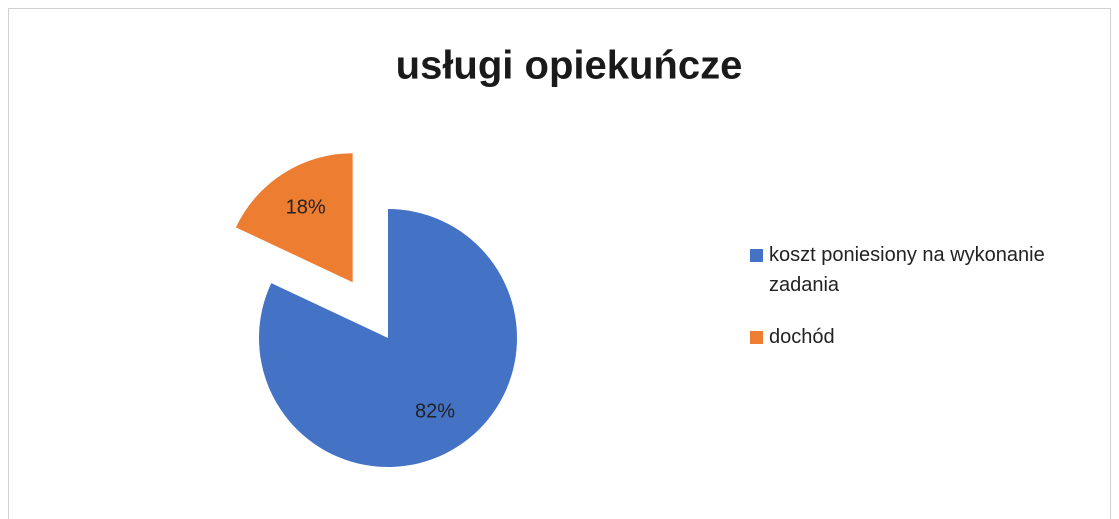 This screenshot has height=519, width=1119. I want to click on chart-title: usługi opiekuńcze, so click(569, 66).